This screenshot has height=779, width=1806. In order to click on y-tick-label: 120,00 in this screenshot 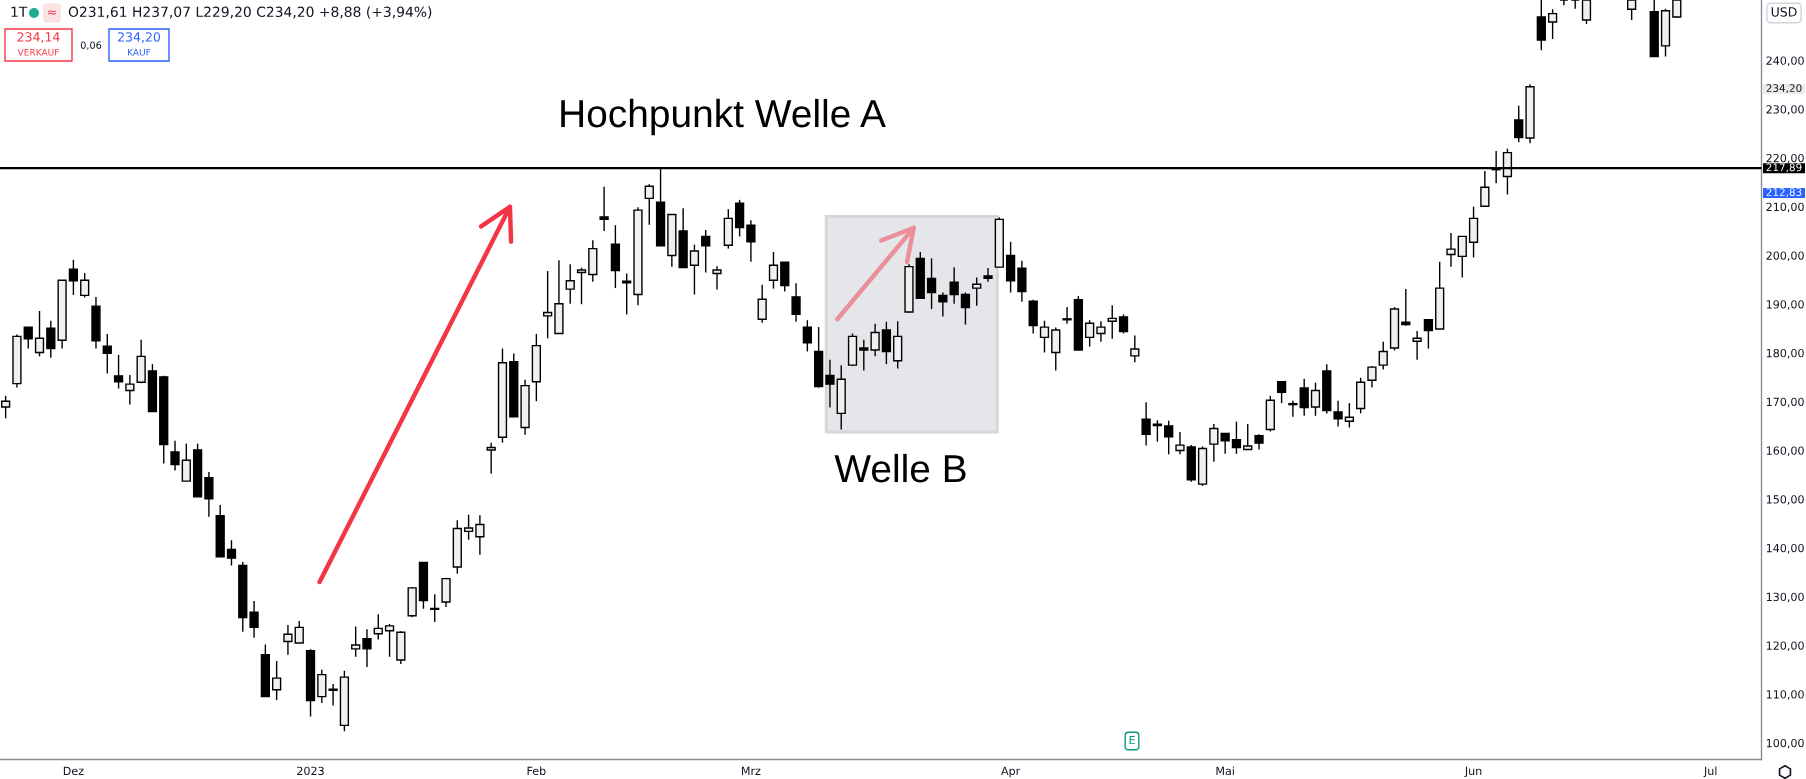, I will do `click(1785, 646)`.